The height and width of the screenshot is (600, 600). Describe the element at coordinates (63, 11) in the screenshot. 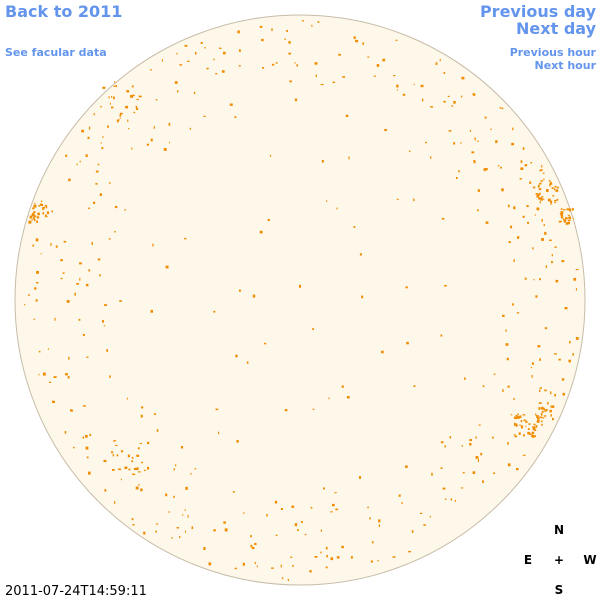

I see `back-link: Back to 2011` at that location.